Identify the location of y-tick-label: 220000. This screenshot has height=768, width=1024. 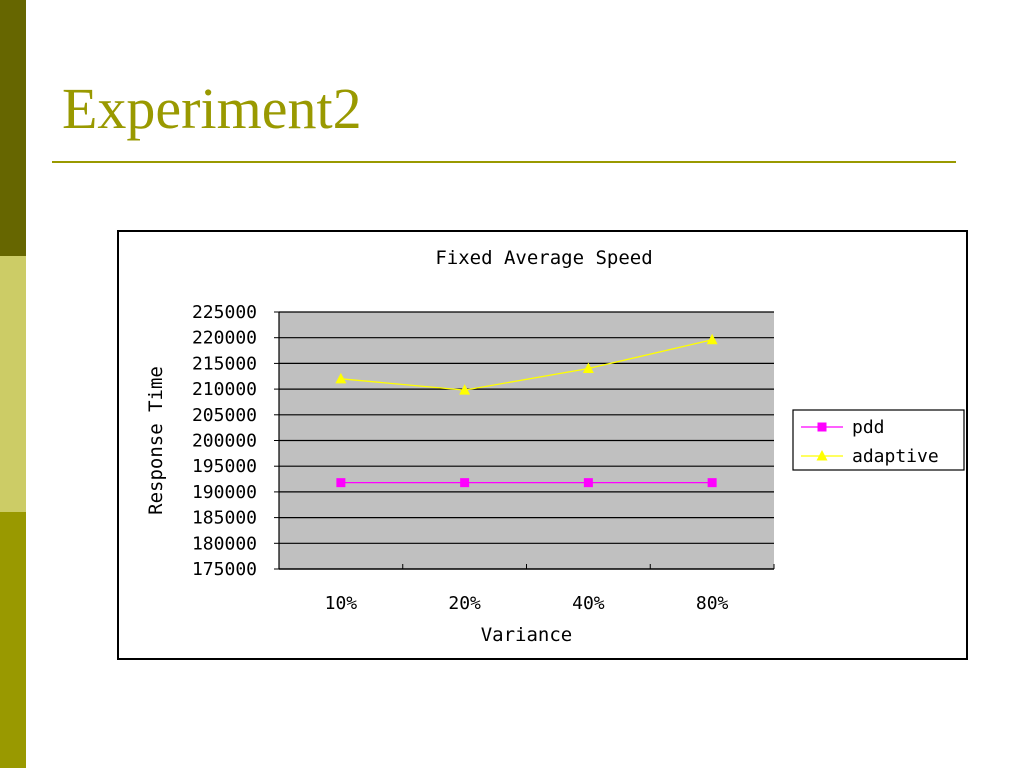
(224, 338).